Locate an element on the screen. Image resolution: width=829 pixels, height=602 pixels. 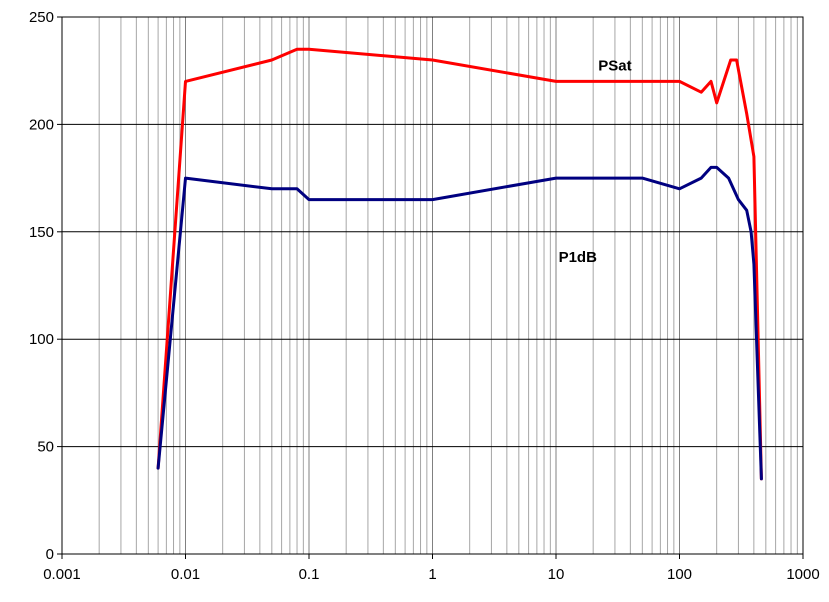
y-tick-label: 50 is located at coordinates (45, 447).